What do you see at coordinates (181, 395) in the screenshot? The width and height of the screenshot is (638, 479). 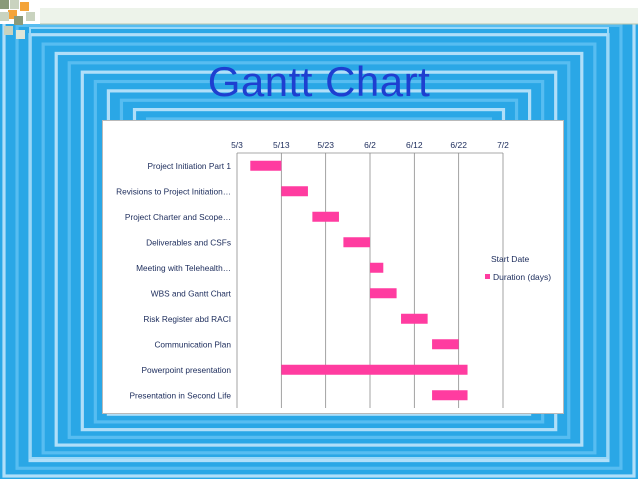 I see `y-category-label: Presentation in Second Life` at bounding box center [181, 395].